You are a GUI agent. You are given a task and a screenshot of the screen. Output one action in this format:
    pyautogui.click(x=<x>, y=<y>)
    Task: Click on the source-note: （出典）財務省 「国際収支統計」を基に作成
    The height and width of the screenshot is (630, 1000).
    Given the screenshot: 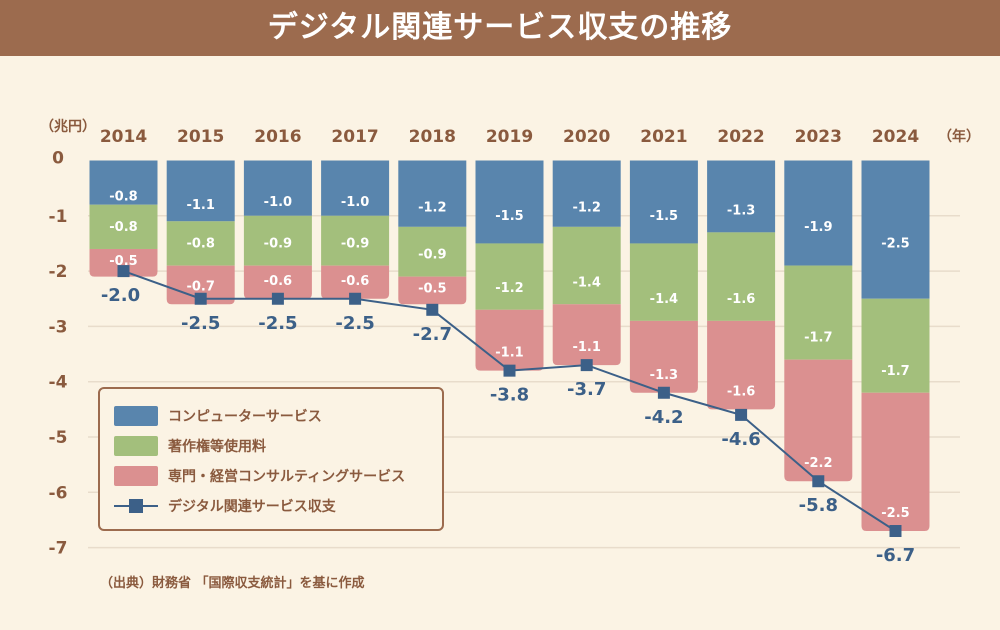 What is the action you would take?
    pyautogui.click(x=232, y=583)
    